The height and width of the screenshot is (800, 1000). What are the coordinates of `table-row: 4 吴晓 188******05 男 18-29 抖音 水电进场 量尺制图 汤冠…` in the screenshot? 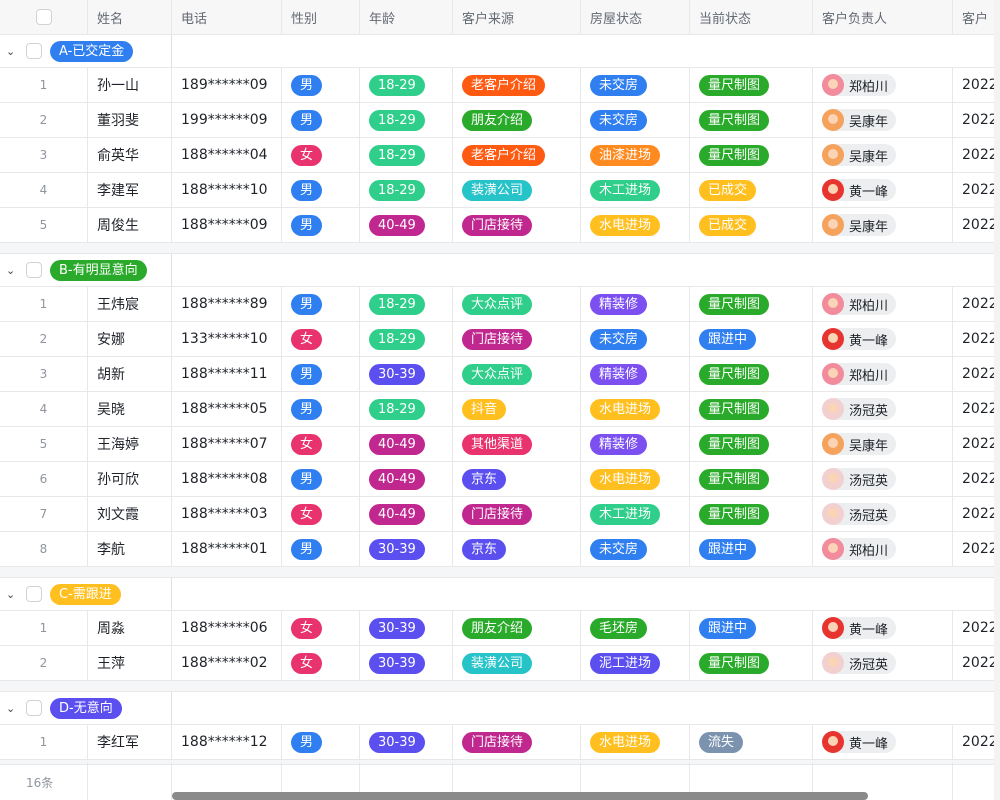 It's located at (500, 409).